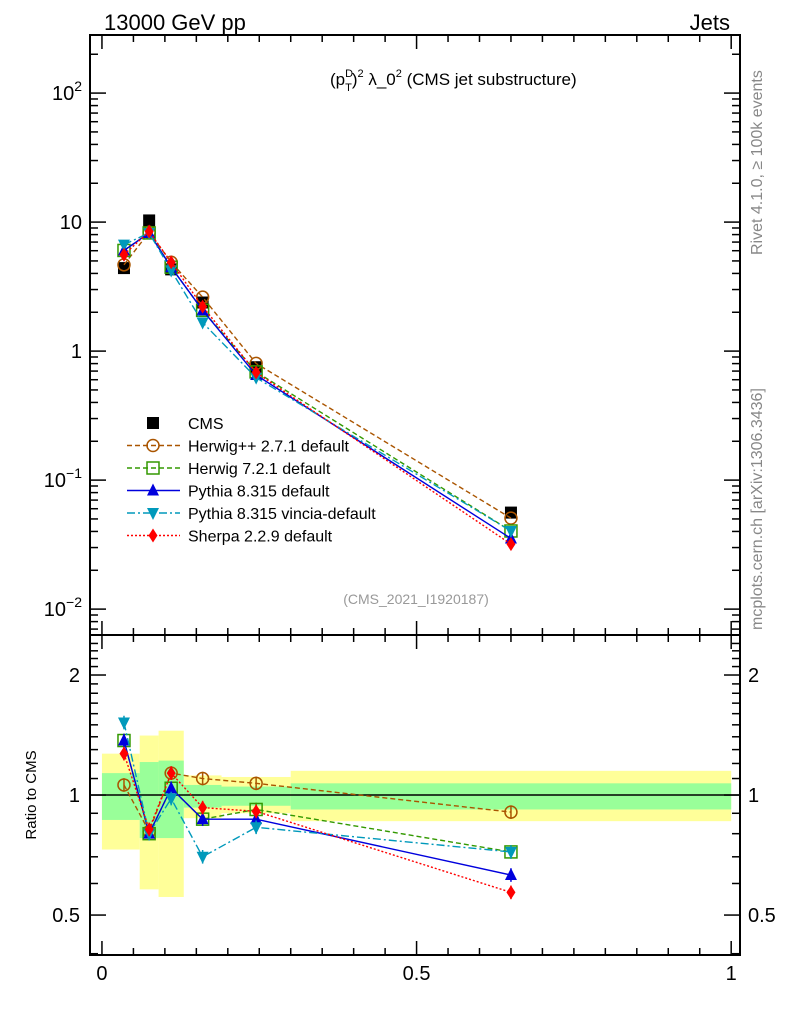 Image resolution: width=786 pixels, height=1024 pixels. What do you see at coordinates (74, 796) in the screenshot?
I see `ratio-y-tick-label: 1` at bounding box center [74, 796].